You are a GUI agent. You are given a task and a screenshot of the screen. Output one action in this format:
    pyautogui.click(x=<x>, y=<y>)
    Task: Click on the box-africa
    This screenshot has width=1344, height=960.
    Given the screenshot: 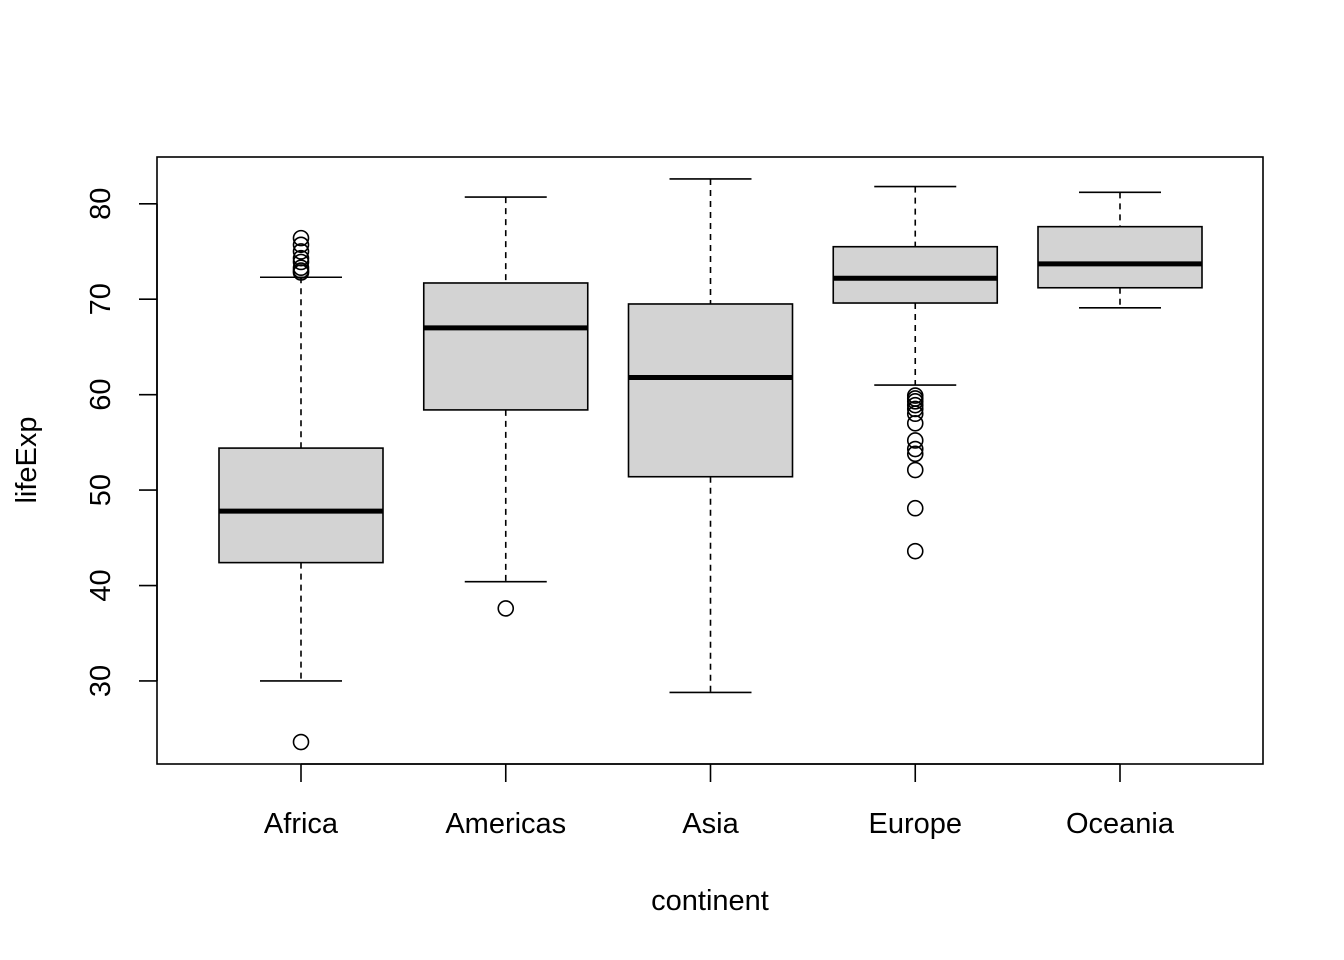 What is the action you would take?
    pyautogui.click(x=301, y=490)
    